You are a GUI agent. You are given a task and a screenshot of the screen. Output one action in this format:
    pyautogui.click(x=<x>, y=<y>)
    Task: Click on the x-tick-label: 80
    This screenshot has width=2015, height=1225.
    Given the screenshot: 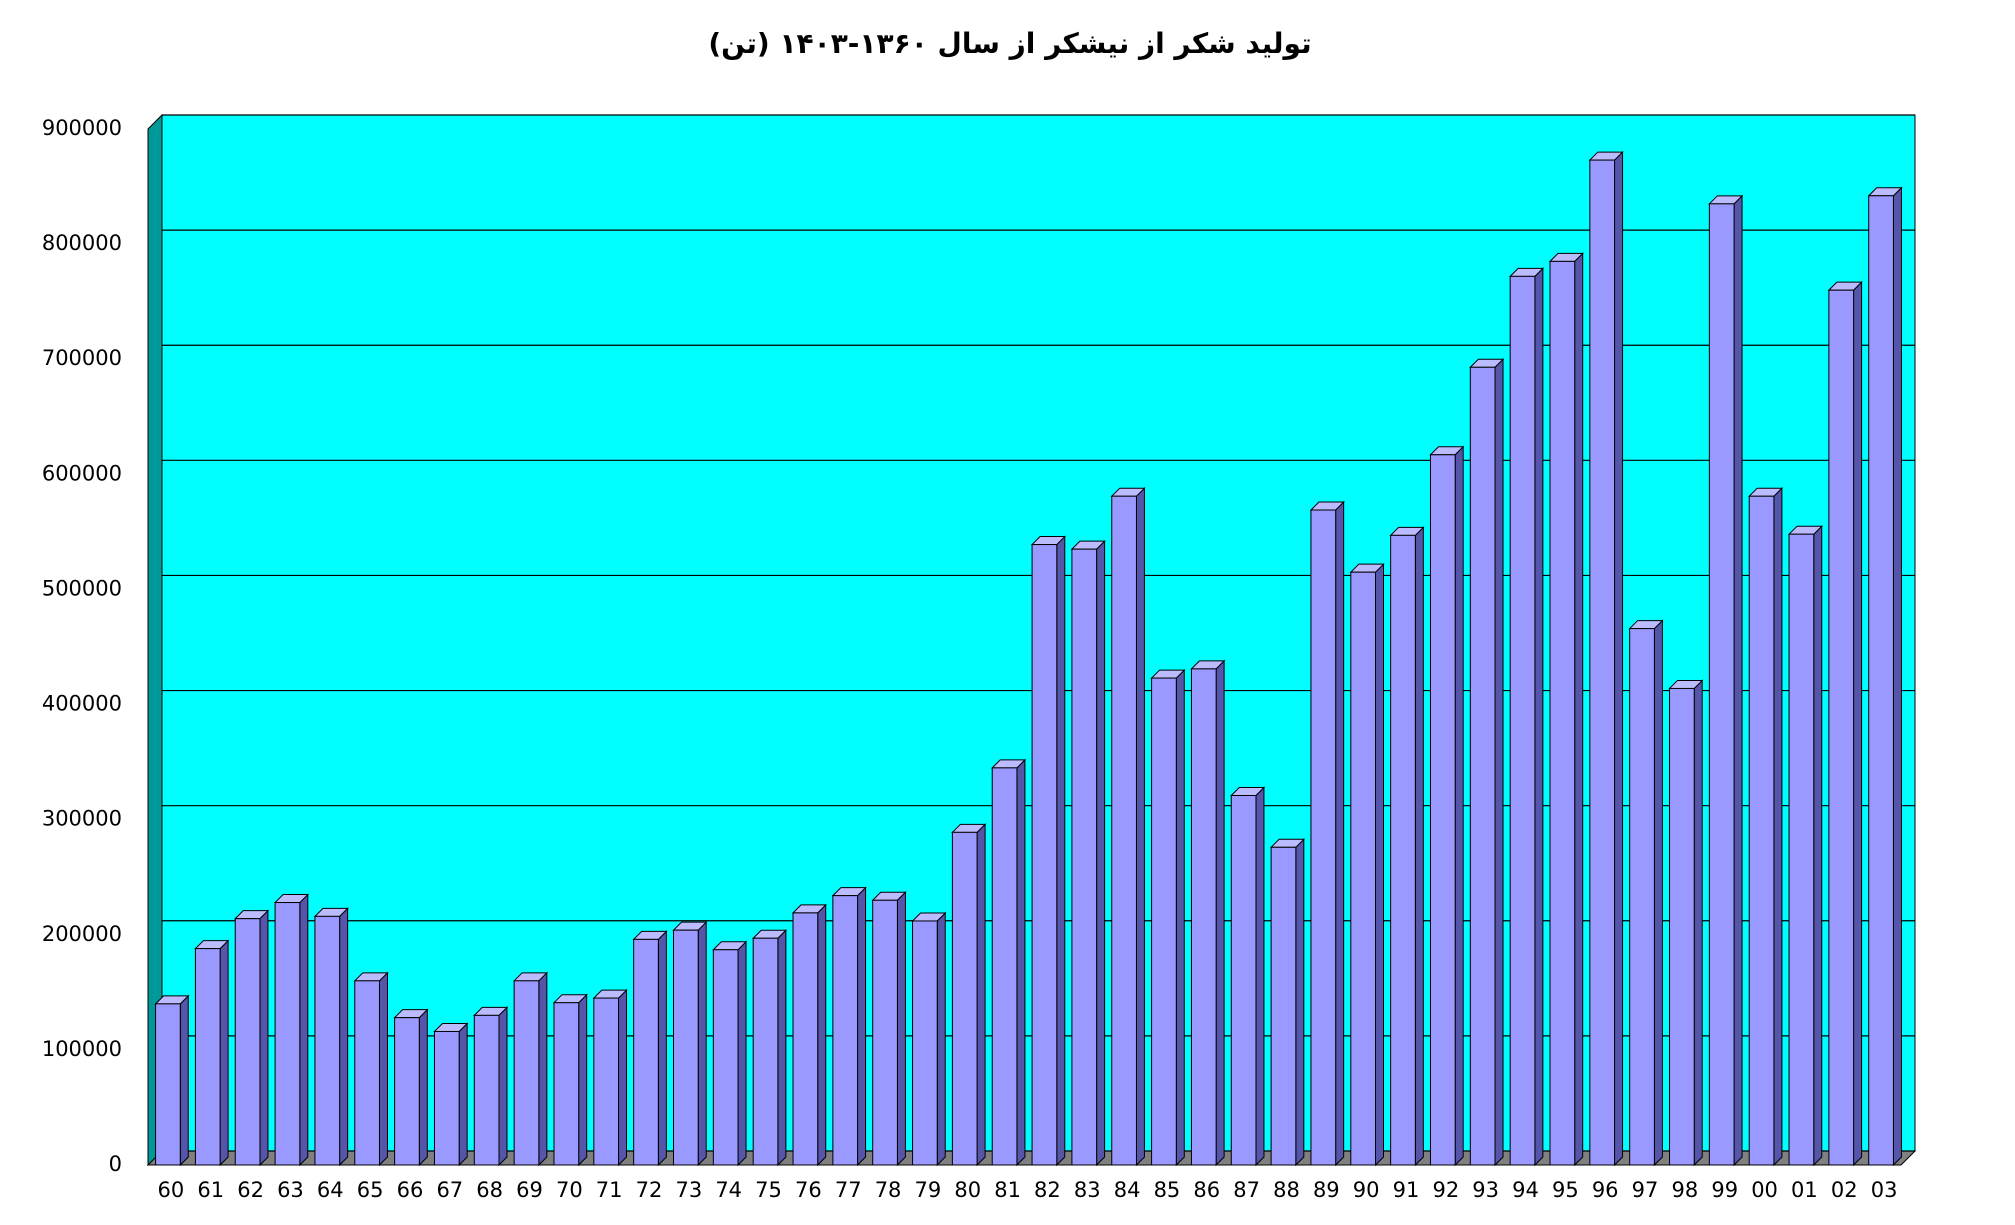 What is the action you would take?
    pyautogui.click(x=967, y=1190)
    